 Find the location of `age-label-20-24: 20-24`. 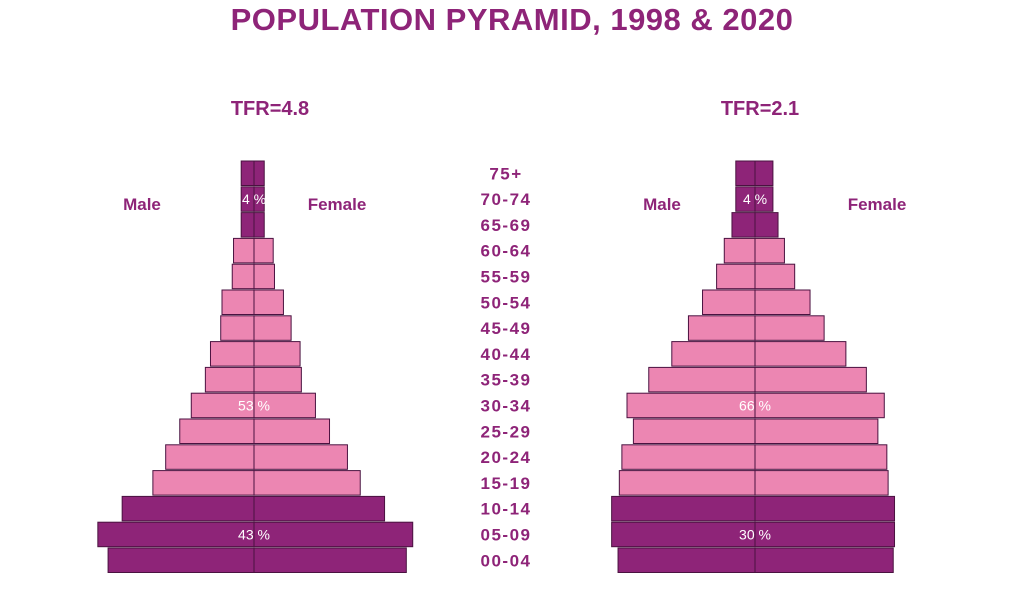

age-label-20-24: 20-24 is located at coordinates (506, 457).